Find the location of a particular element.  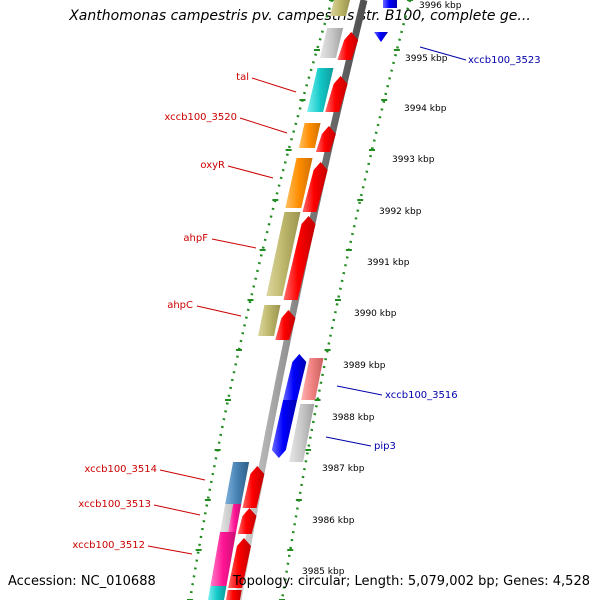

kbp-label: 3992 kbp is located at coordinates (400, 212).